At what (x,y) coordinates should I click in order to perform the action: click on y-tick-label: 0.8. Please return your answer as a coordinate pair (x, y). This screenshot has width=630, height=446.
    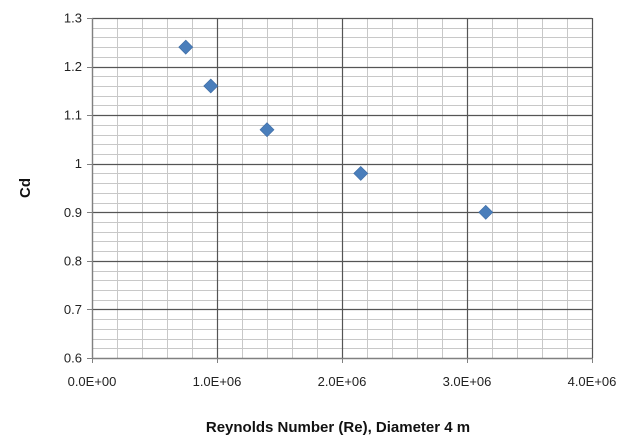
    Looking at the image, I should click on (73, 260).